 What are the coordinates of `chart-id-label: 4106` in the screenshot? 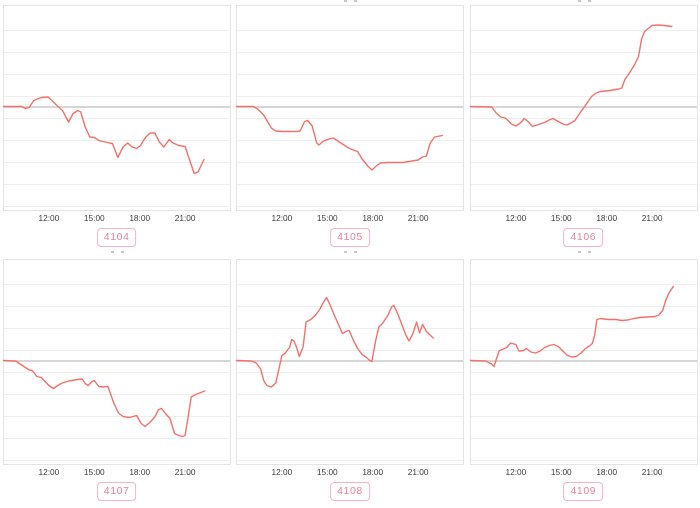 It's located at (583, 237).